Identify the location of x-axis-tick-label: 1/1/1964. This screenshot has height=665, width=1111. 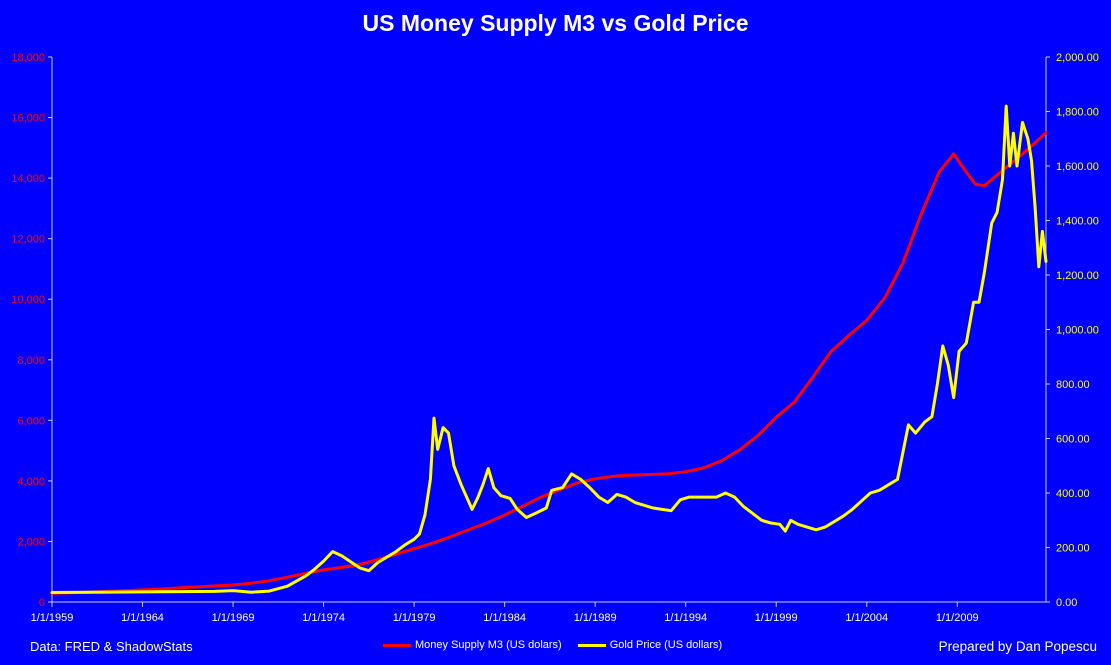
(142, 618).